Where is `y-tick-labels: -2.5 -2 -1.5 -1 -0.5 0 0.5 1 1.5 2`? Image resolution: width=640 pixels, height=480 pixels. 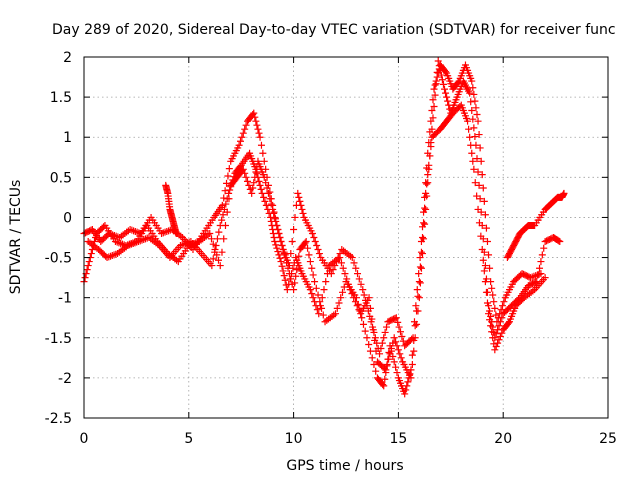
y-tick-labels: -2.5 -2 -1.5 -1 -0.5 0 0.5 1 1.5 2 is located at coordinates (58, 238).